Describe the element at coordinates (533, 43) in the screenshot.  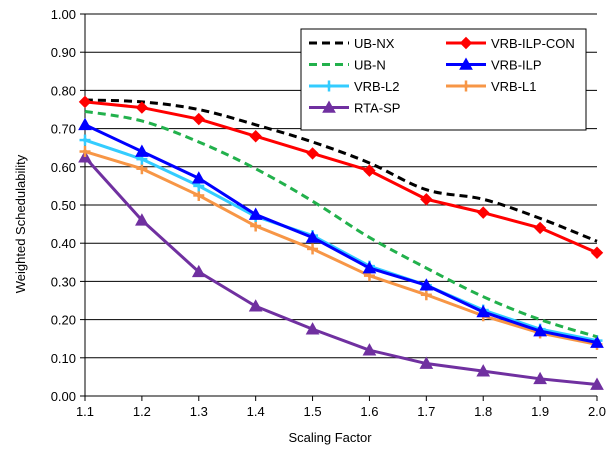
I see `legend-label: VRB-ILP-CON` at that location.